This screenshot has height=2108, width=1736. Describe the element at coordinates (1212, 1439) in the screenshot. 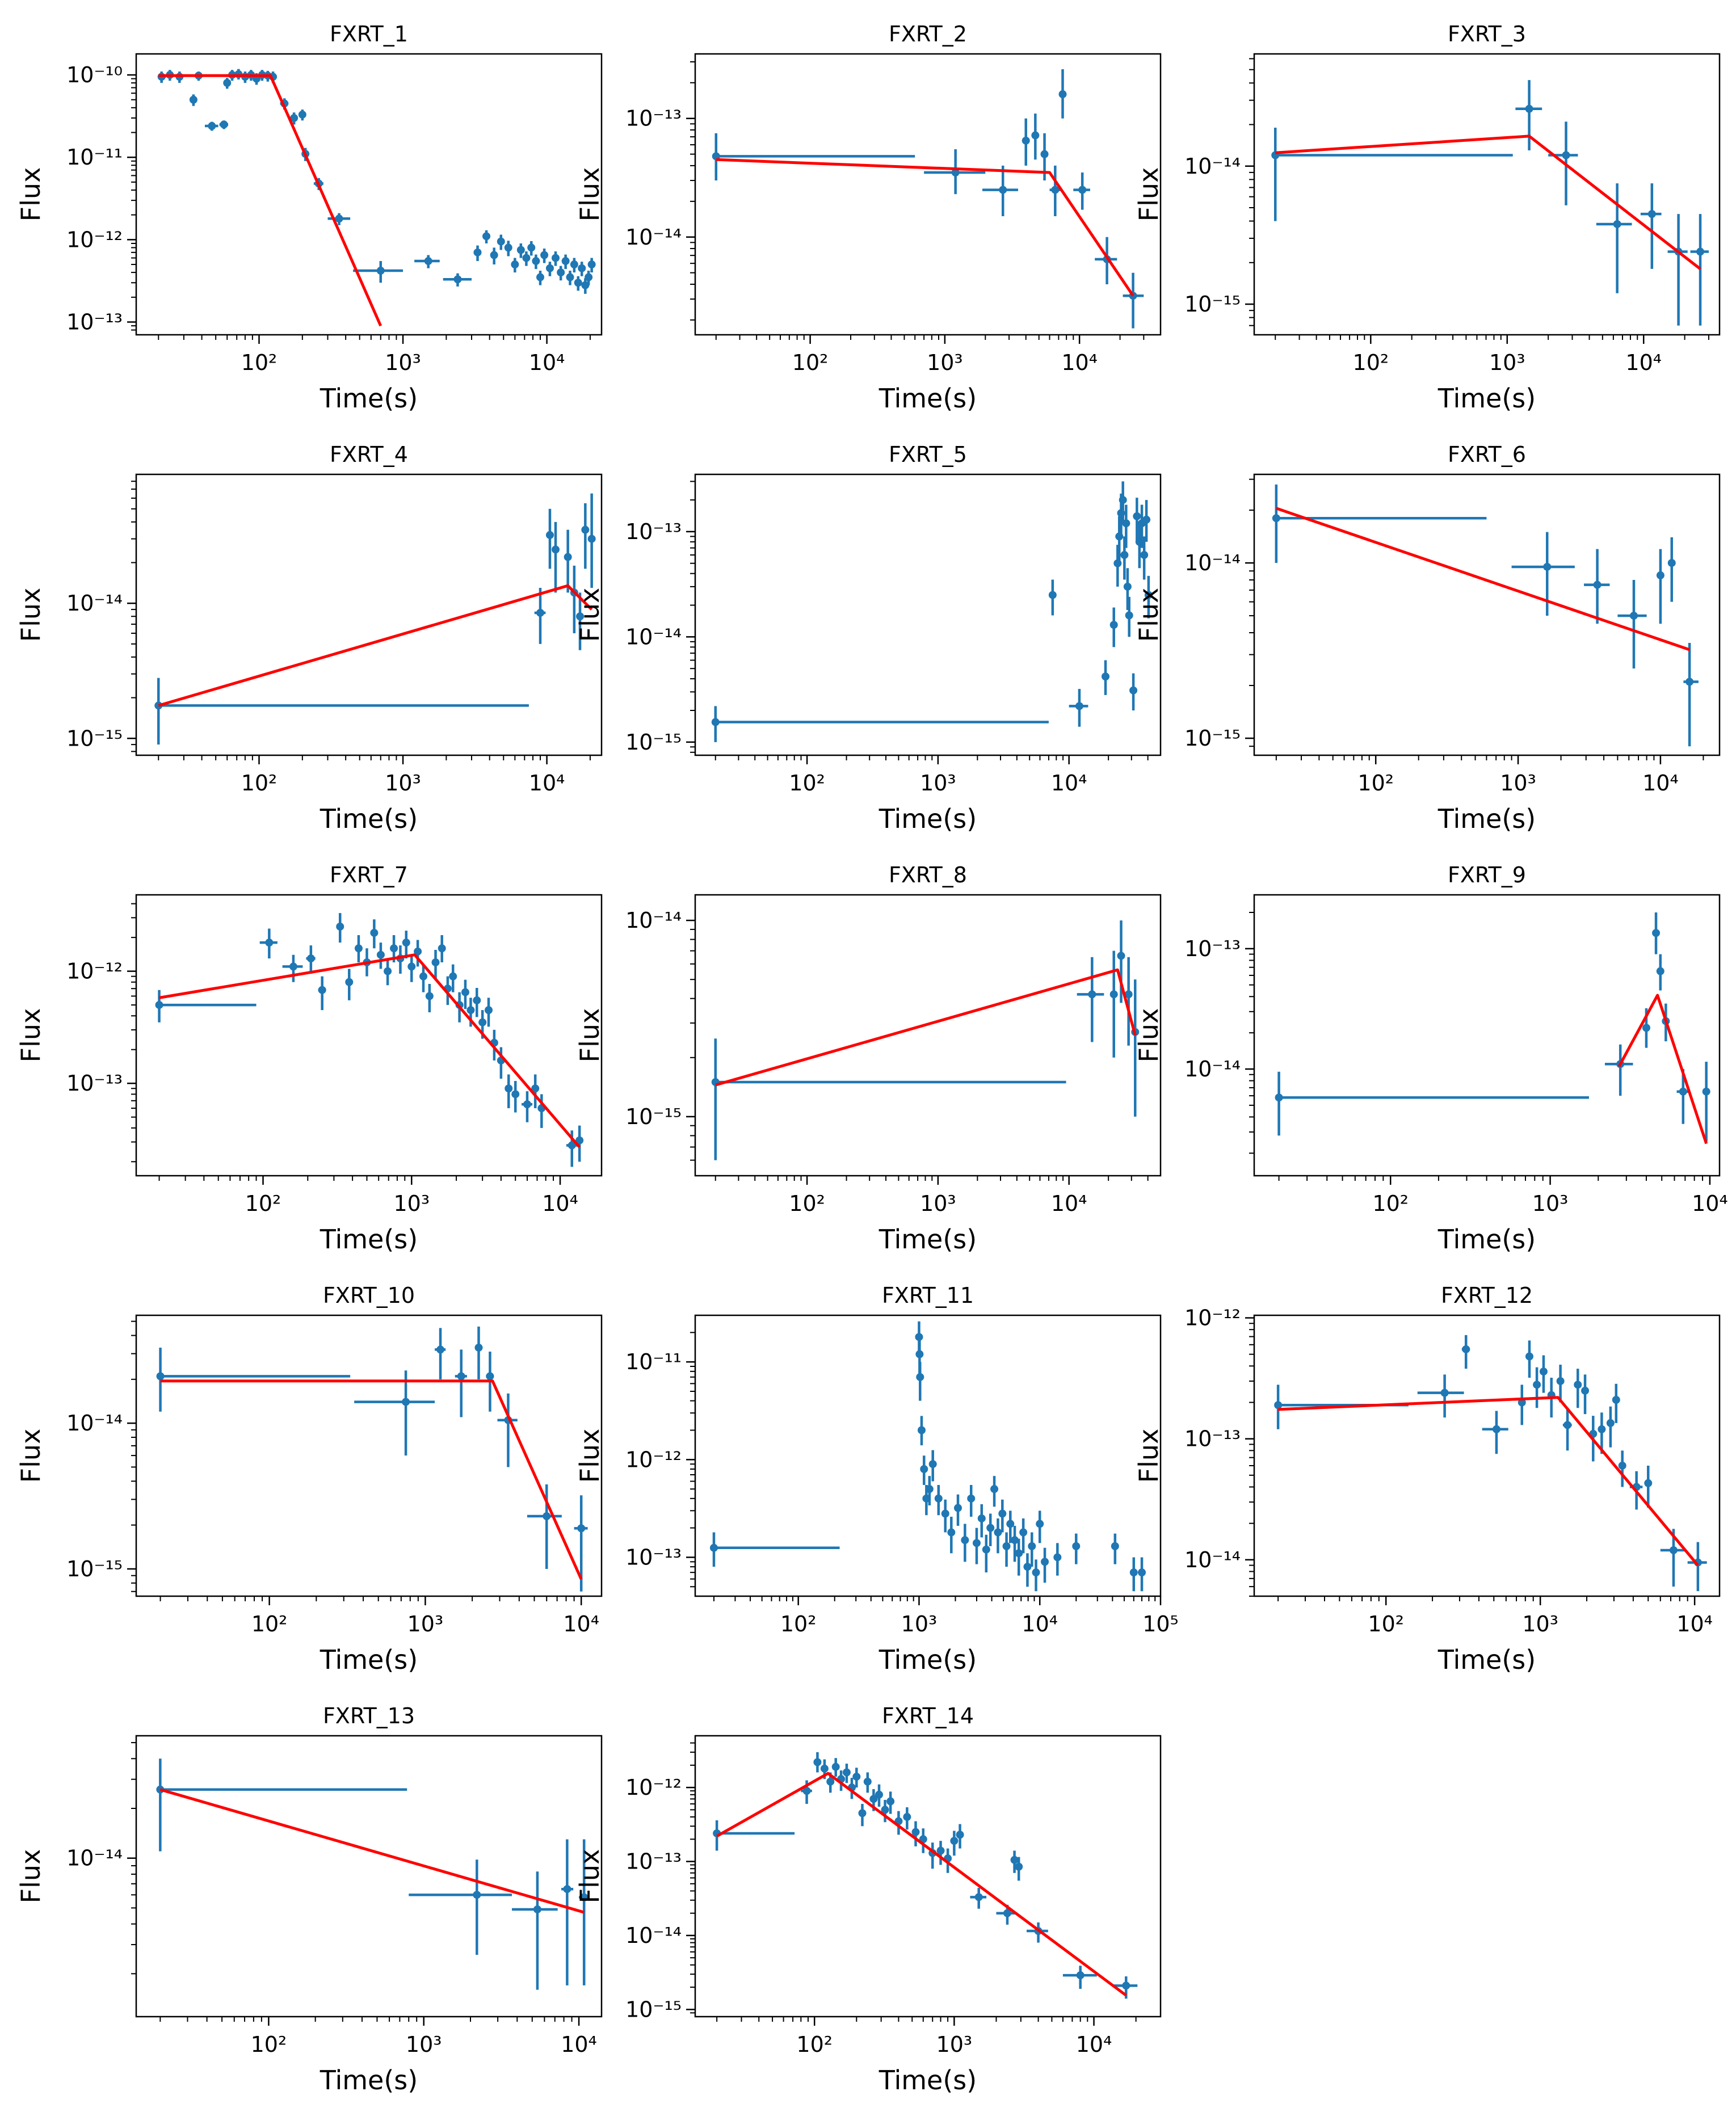

I see `y-tick-label: 10⁻¹³` at that location.